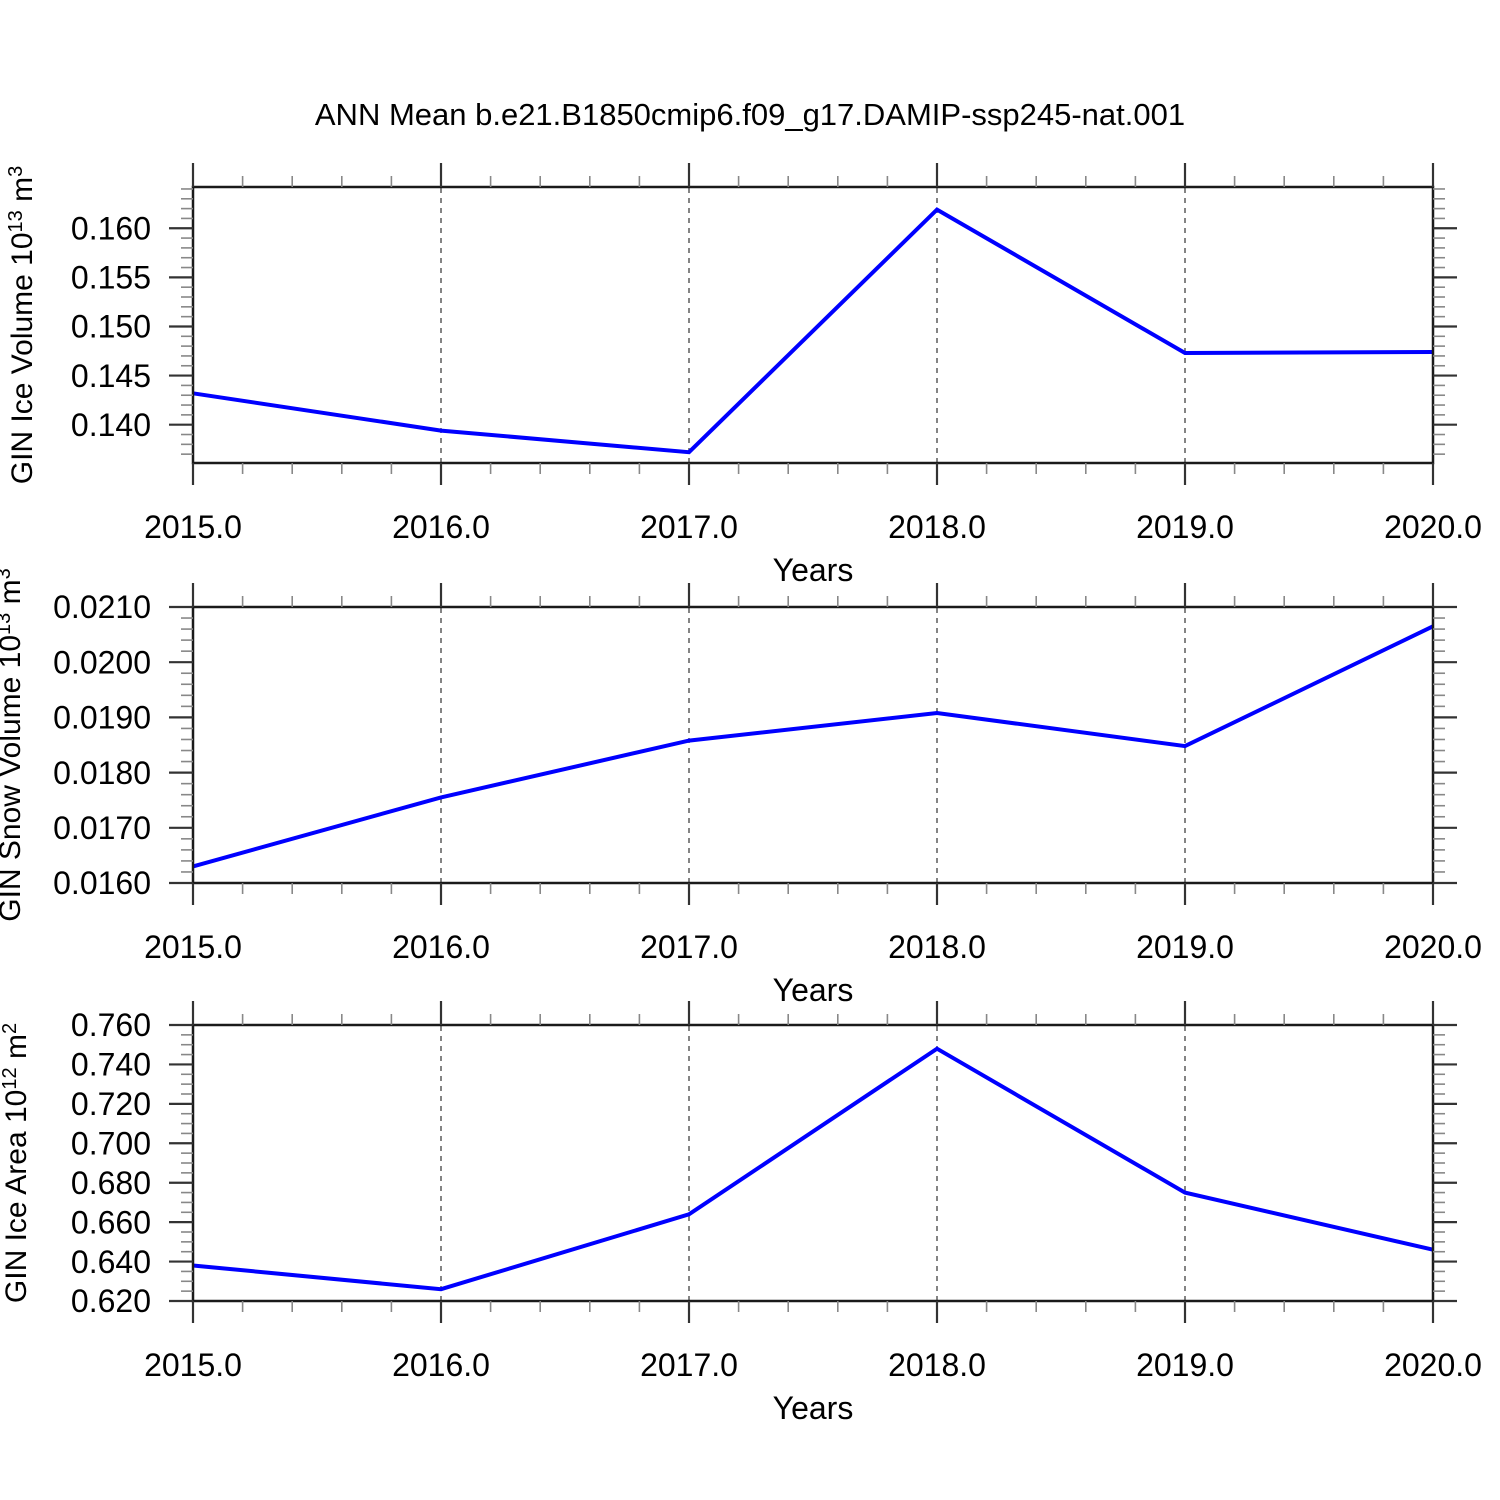 Image resolution: width=1500 pixels, height=1500 pixels. I want to click on y-tick-label: 0.0190, so click(102, 718).